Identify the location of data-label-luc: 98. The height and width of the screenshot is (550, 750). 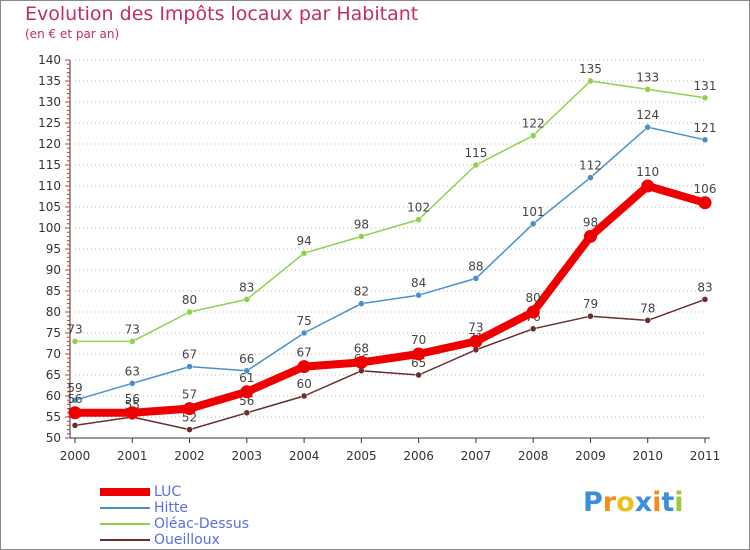
(590, 222).